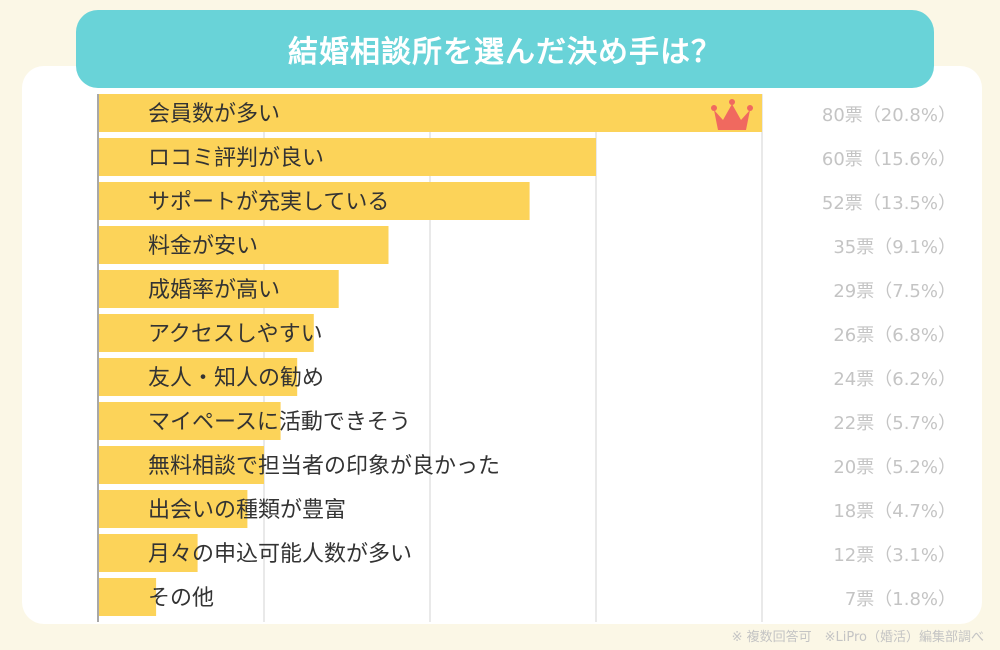 This screenshot has height=650, width=1000. Describe the element at coordinates (889, 159) in the screenshot. I see `value-label: 60票（15.6%）` at that location.